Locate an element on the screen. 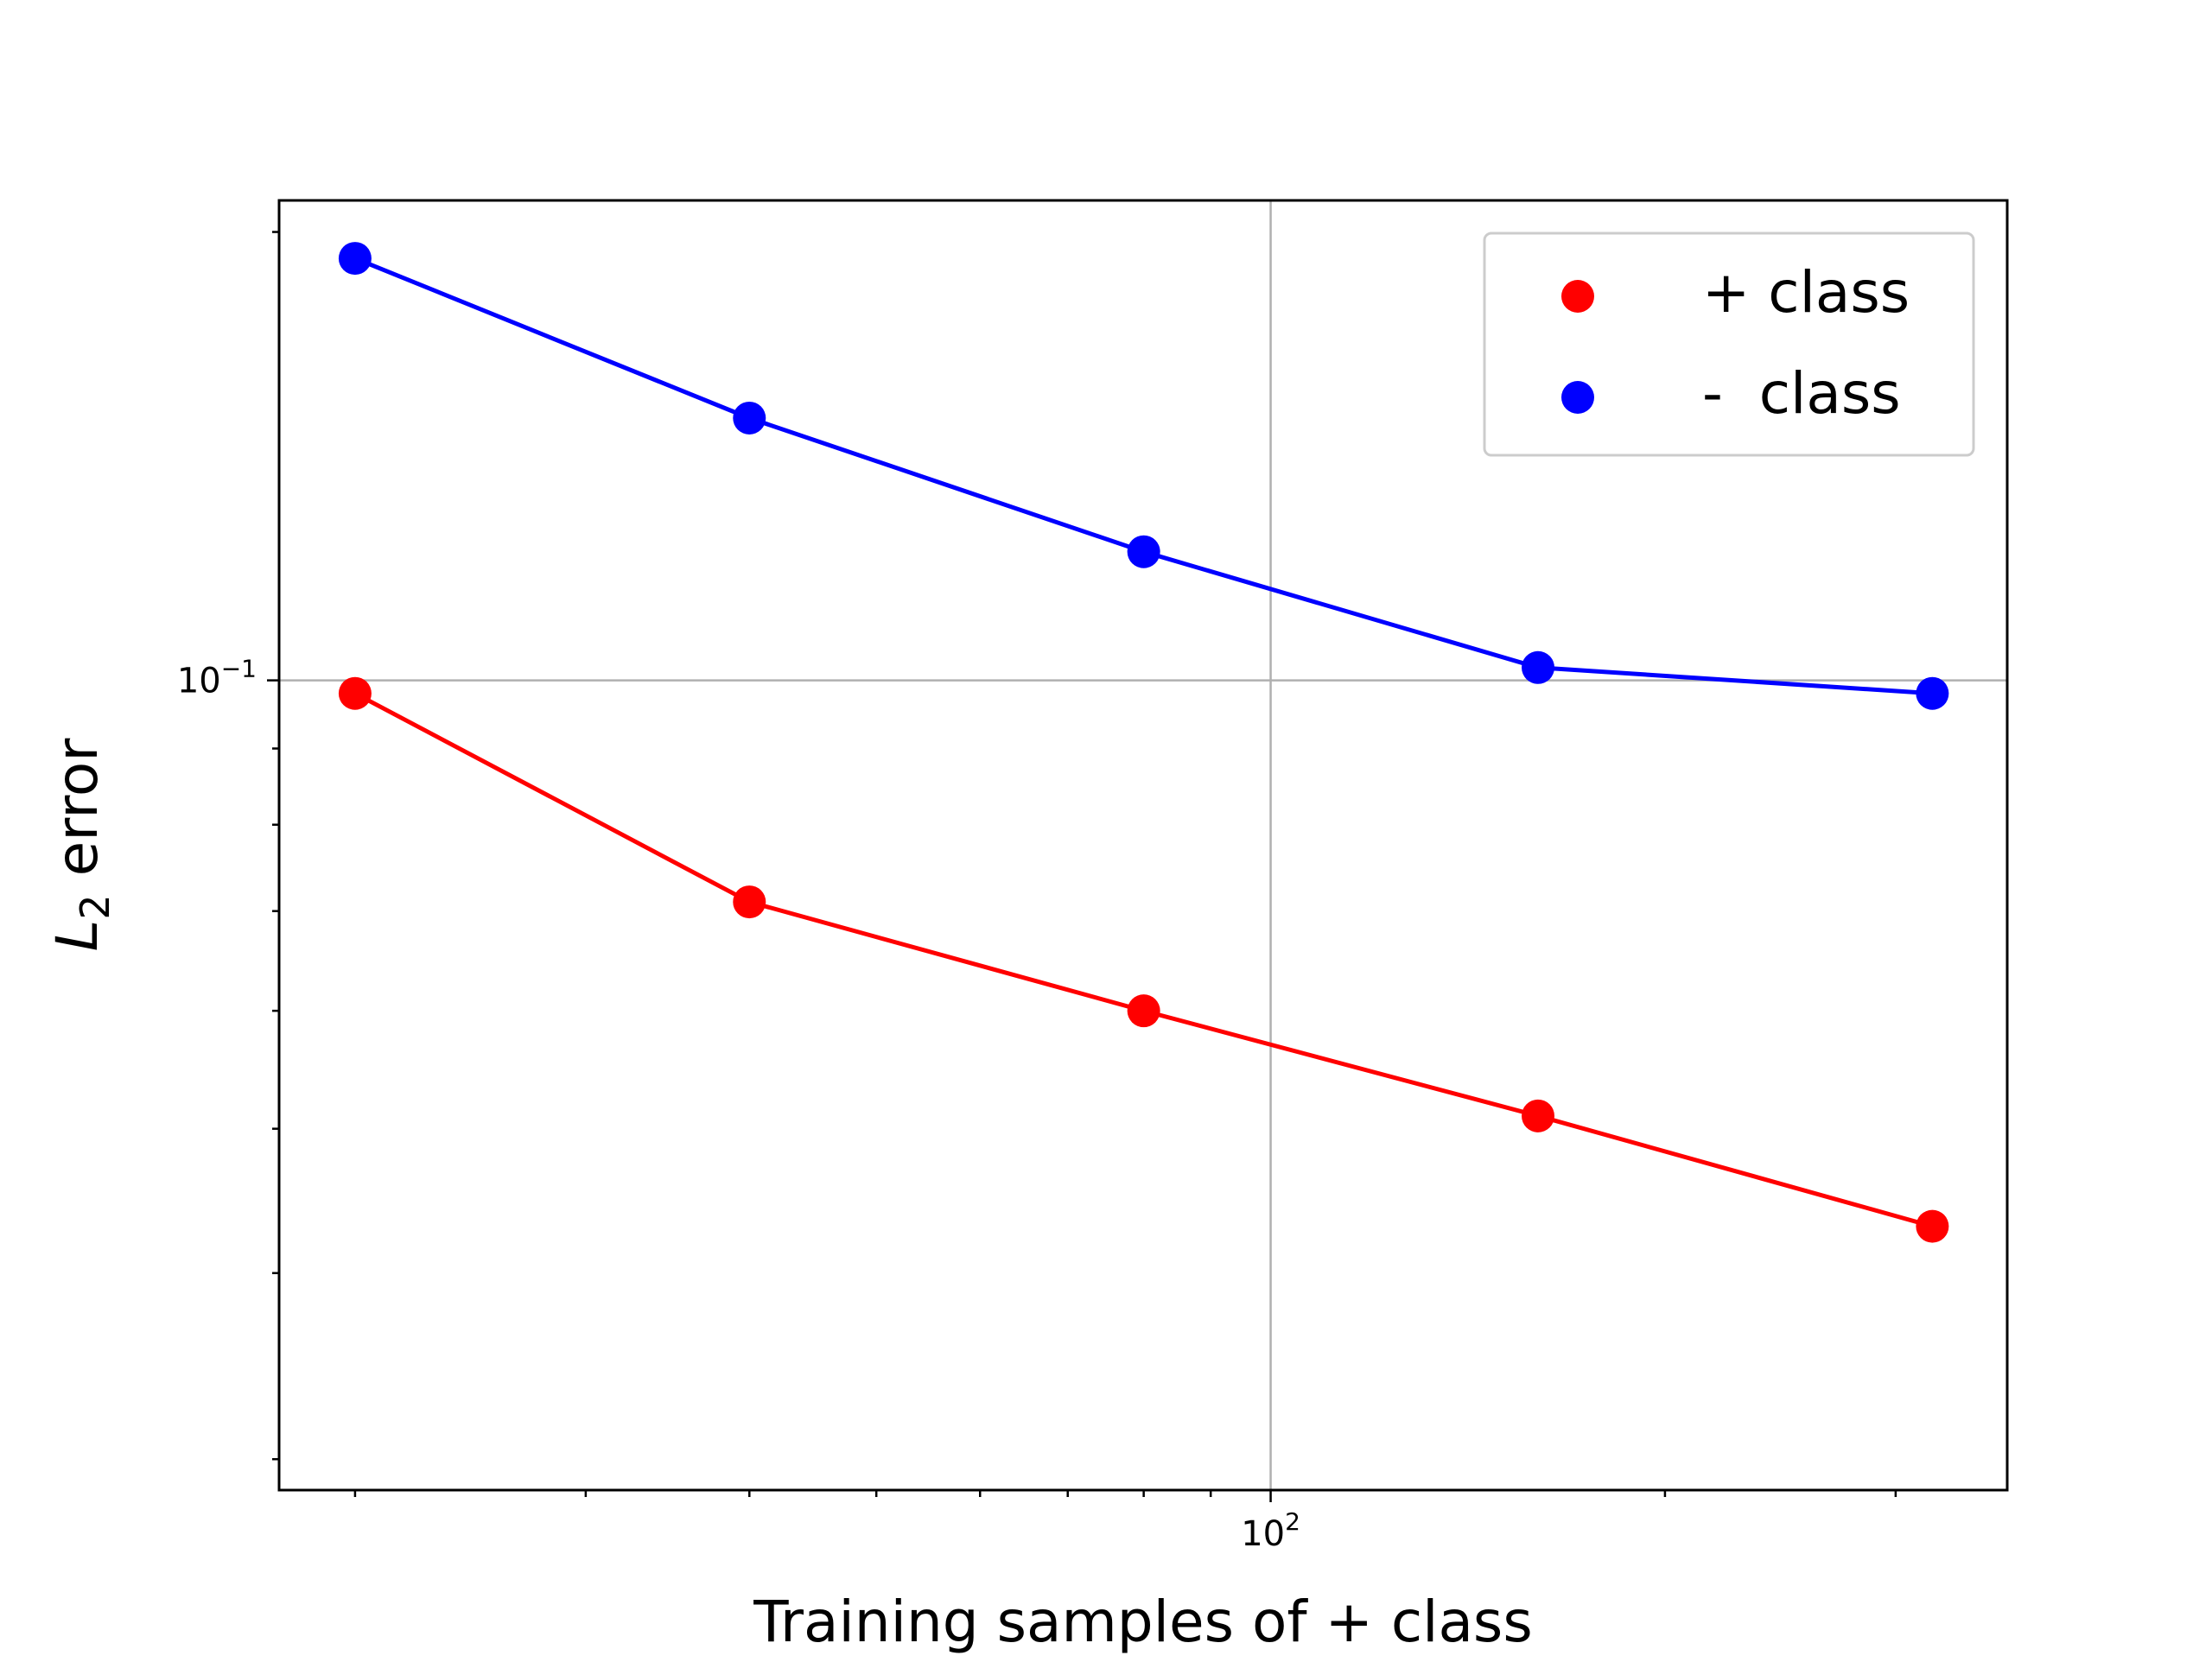 The height and width of the screenshot is (1662, 2212). y-axis-label-rest: error is located at coordinates (77, 816).